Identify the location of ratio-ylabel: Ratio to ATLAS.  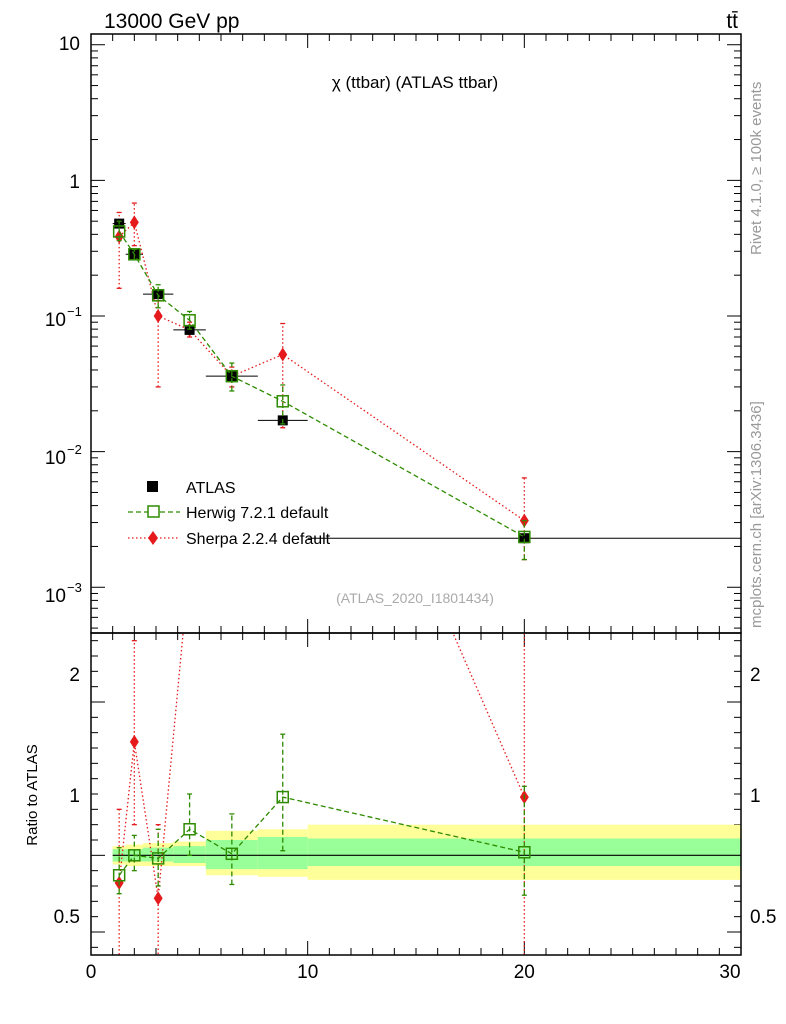
(32, 794).